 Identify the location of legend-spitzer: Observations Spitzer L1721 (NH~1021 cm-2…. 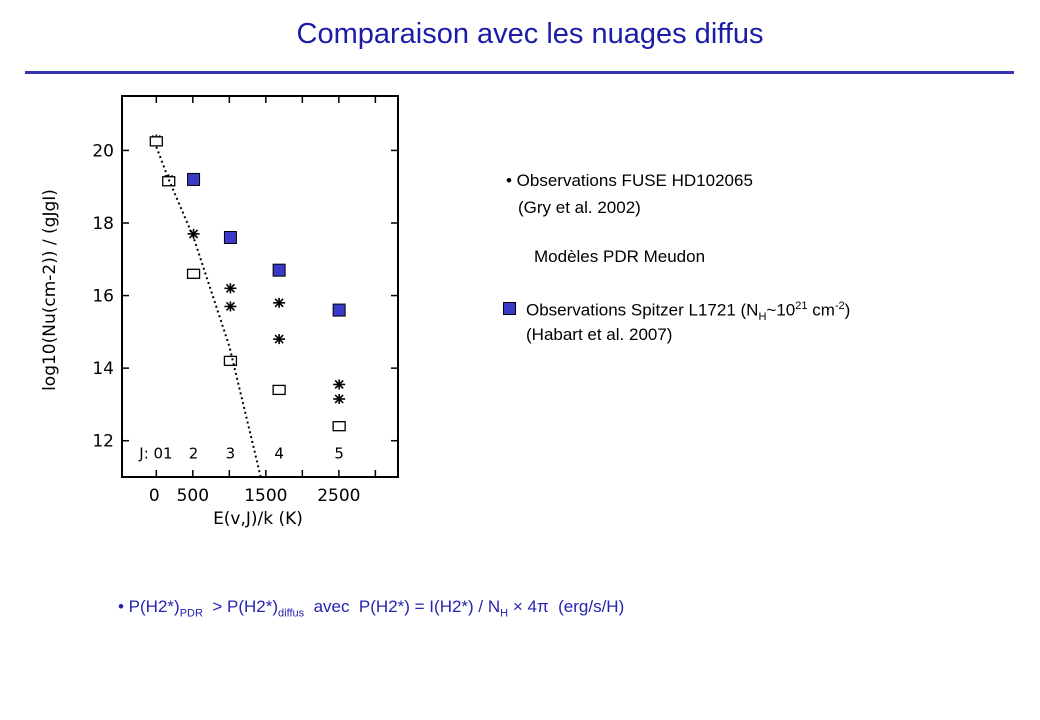
(676, 311).